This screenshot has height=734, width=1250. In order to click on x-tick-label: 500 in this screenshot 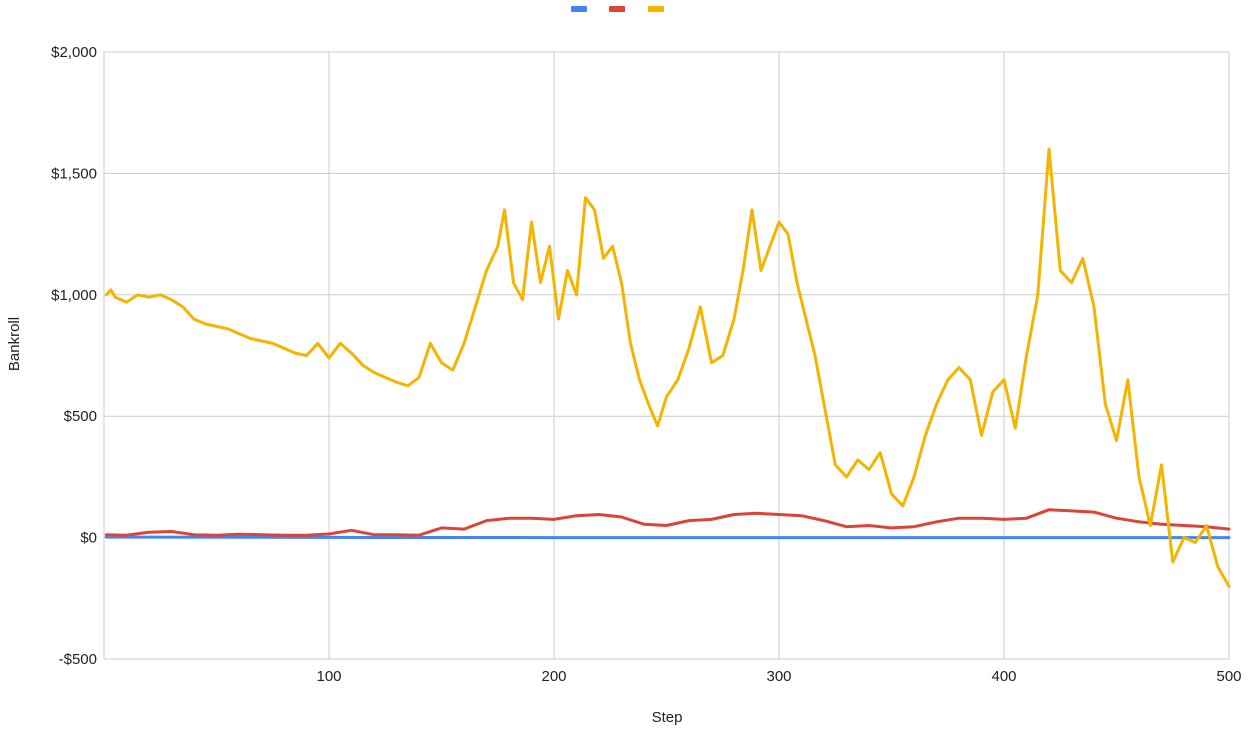, I will do `click(1228, 676)`.